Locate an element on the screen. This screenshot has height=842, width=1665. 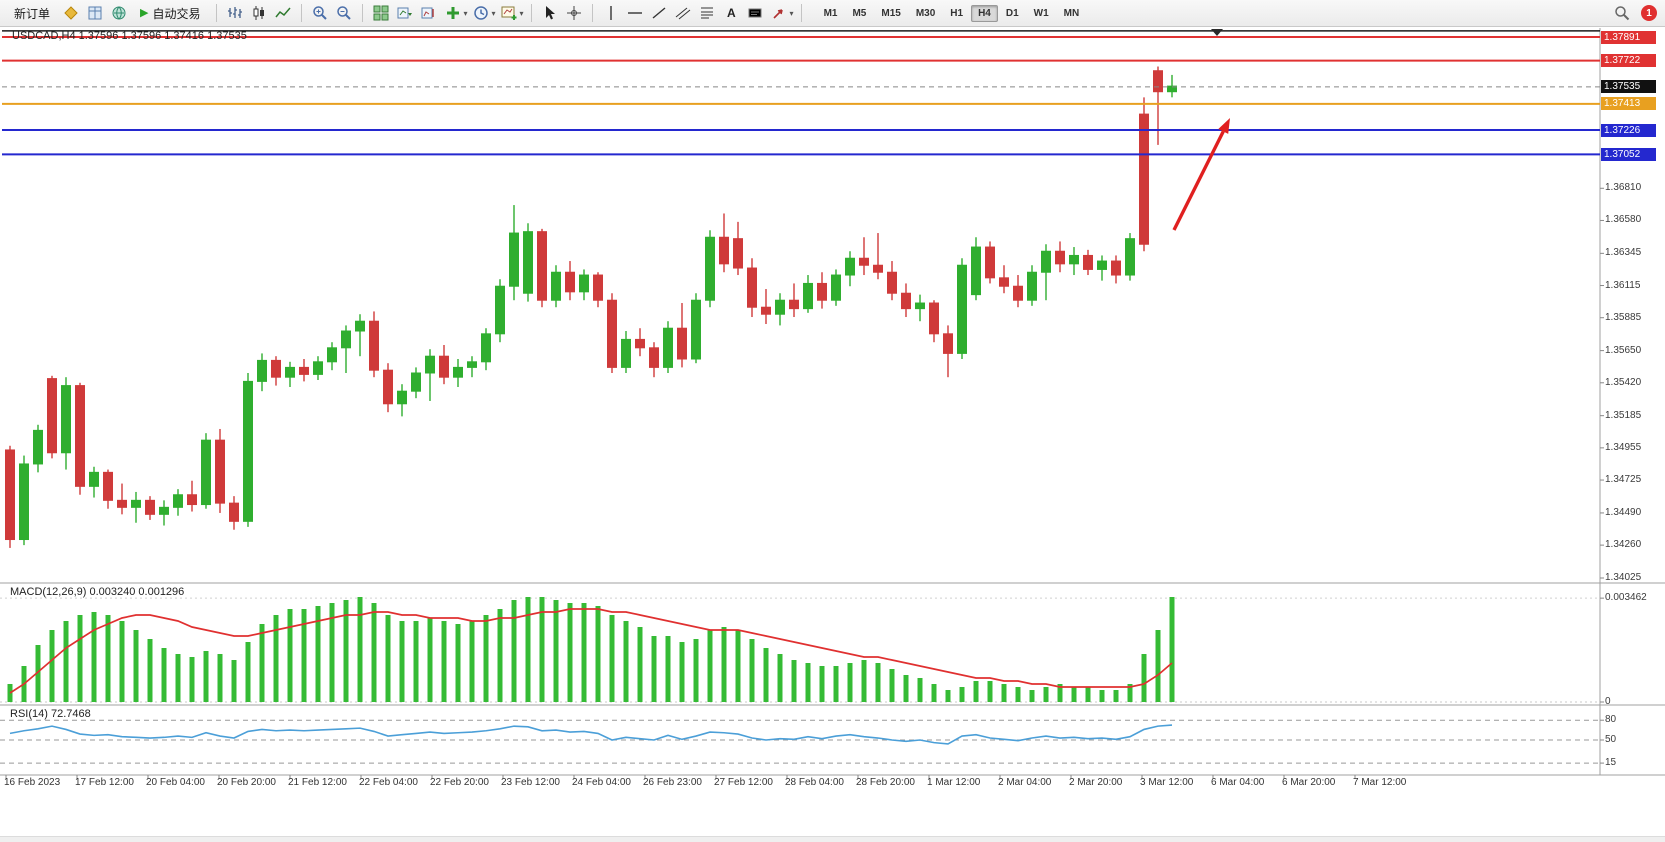
text-label-tool-icon is located at coordinates (755, 13).